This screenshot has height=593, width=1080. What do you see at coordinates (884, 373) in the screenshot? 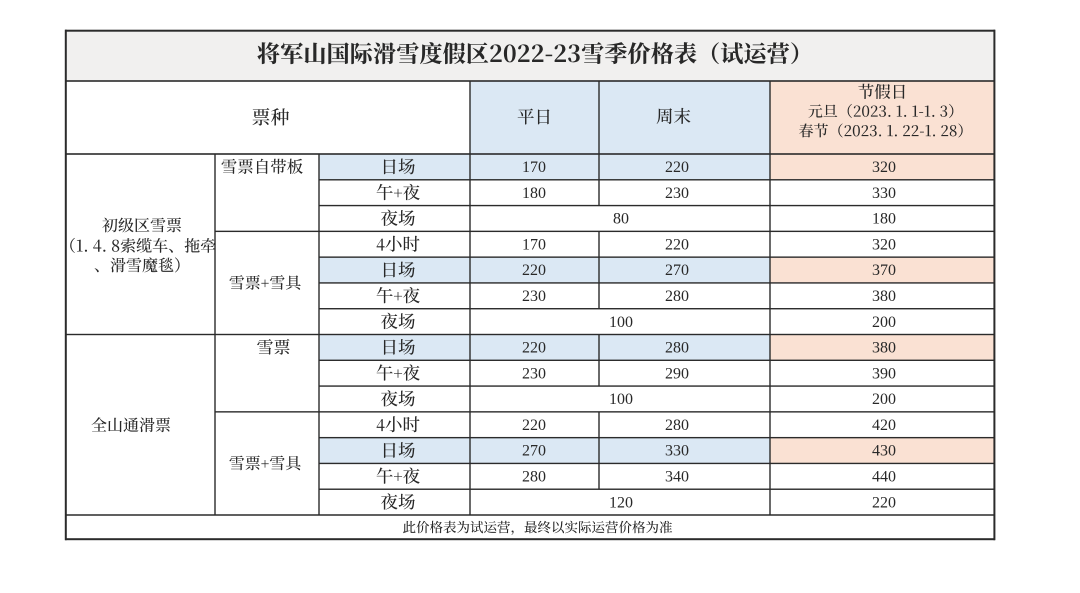
I see `svg-text: 390` at bounding box center [884, 373].